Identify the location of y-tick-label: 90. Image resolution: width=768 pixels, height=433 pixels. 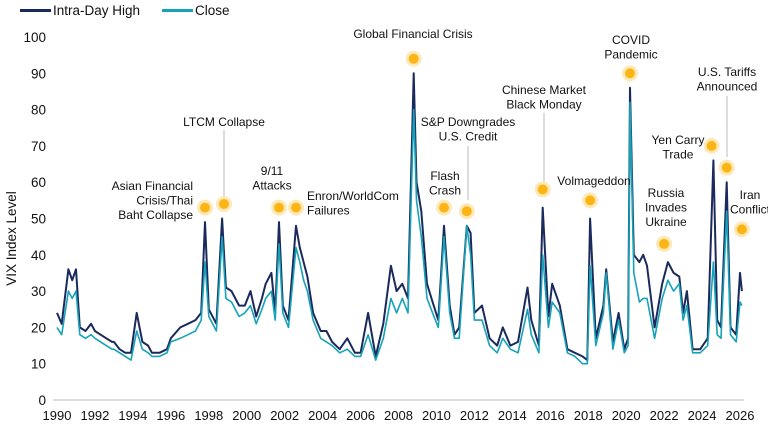
(38, 73).